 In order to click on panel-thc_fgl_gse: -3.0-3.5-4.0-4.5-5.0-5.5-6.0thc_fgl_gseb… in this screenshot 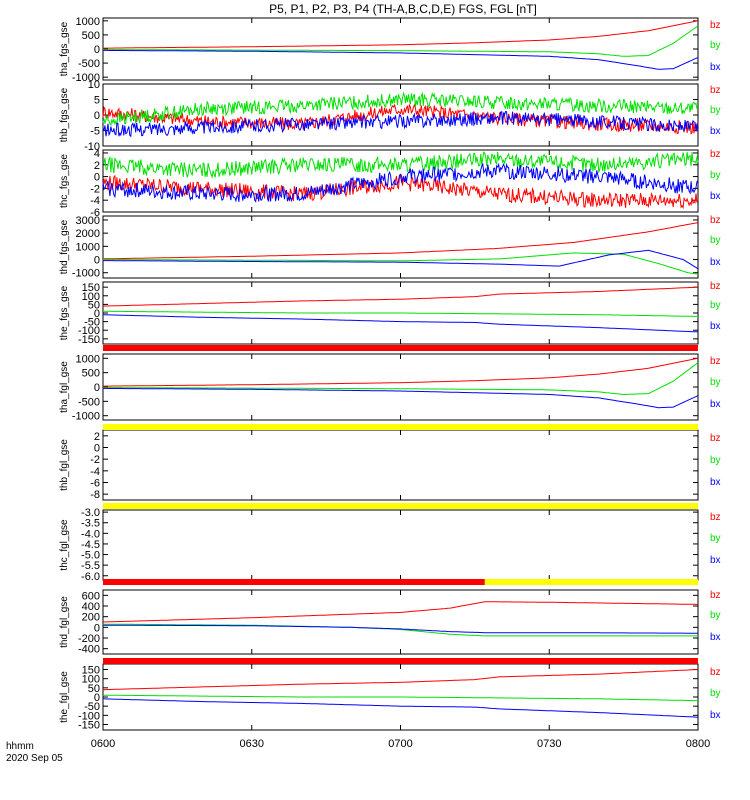, I will do `click(390, 543)`.